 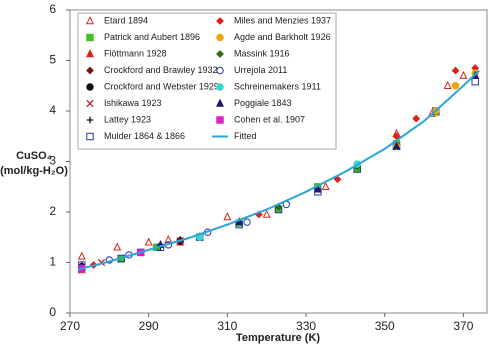 I want to click on legend-label: Etard 1894, so click(x=126, y=20).